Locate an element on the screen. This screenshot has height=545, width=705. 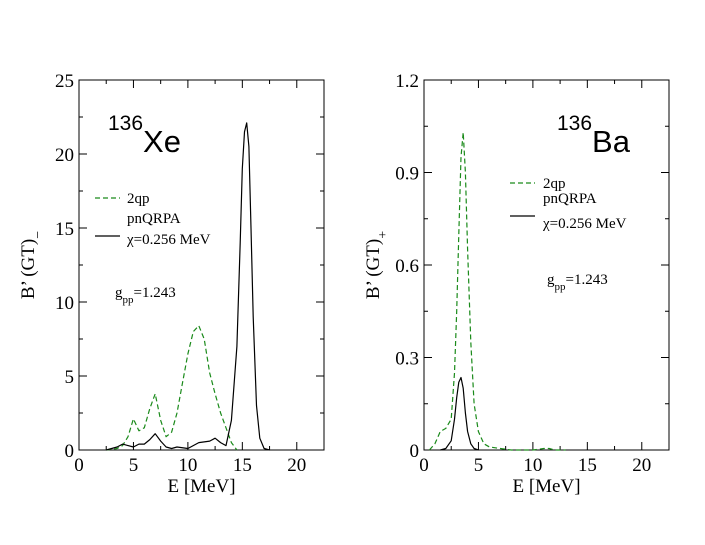
nucleus-label: 136Xe is located at coordinates (144, 135).